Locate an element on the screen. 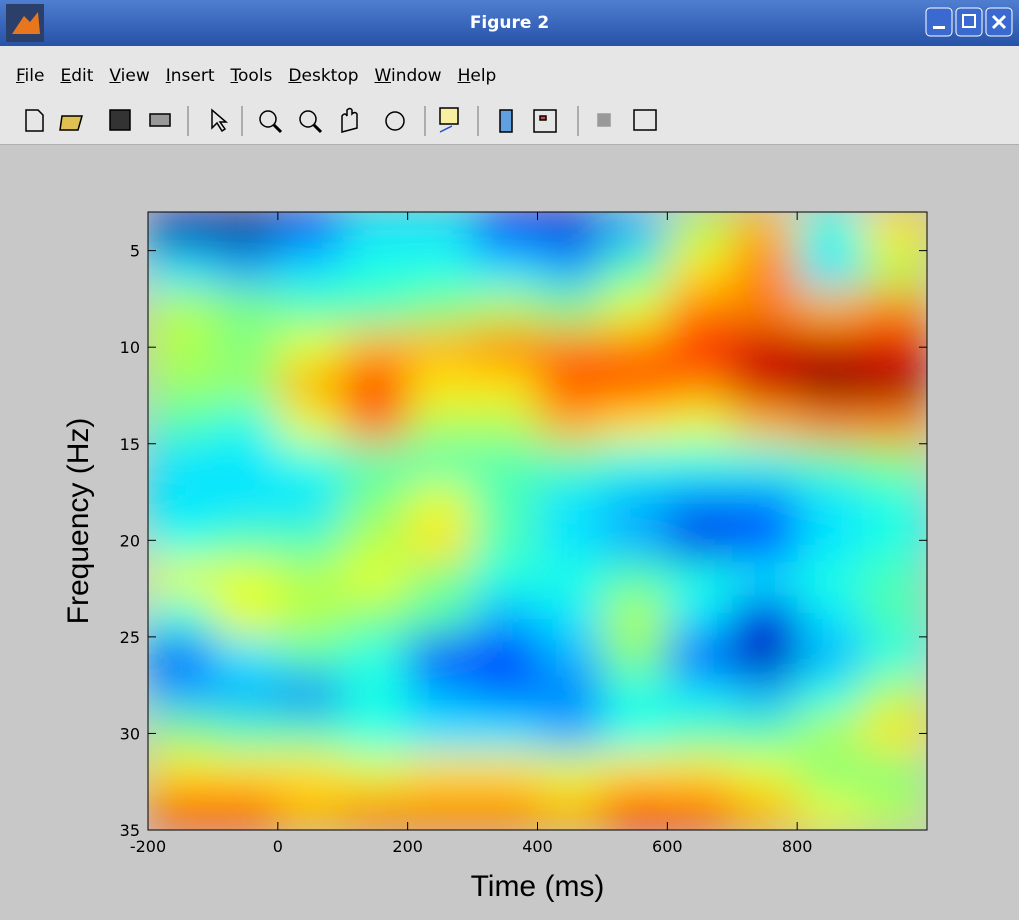  title-bar: Figure 2 is located at coordinates (509, 23).